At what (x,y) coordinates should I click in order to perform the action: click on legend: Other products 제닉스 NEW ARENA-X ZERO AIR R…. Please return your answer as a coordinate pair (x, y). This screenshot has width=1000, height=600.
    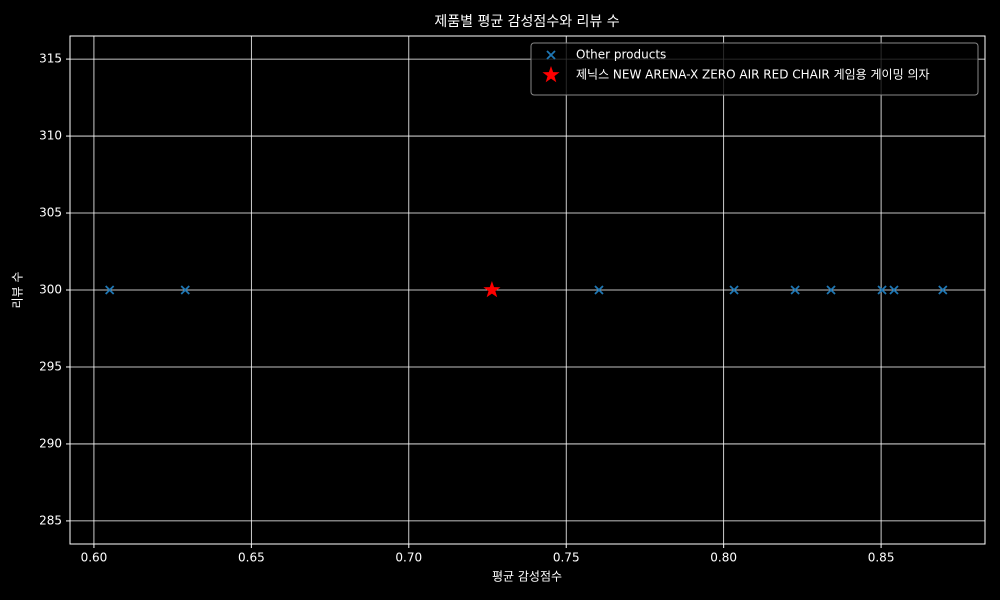
    Looking at the image, I should click on (754, 69).